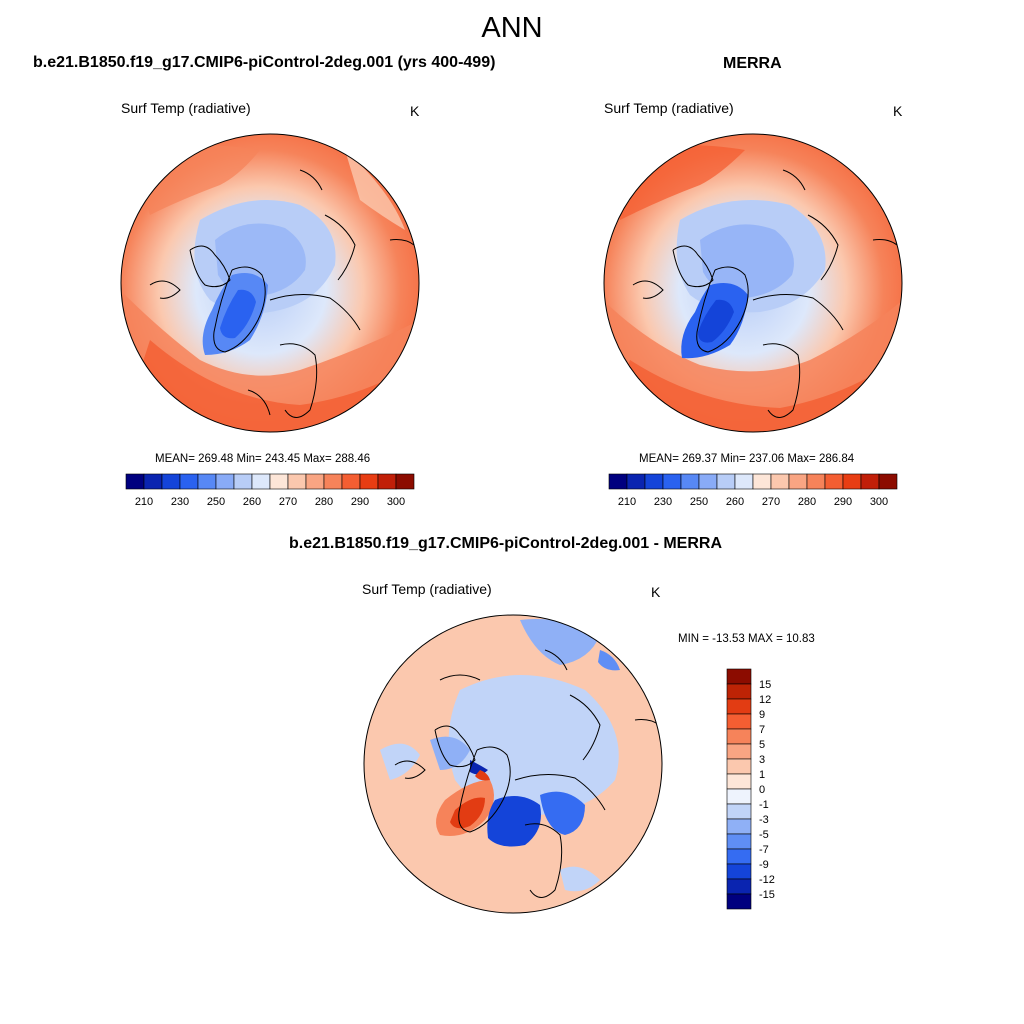  I want to click on diff-colorbar-tick-label: -7, so click(764, 850).